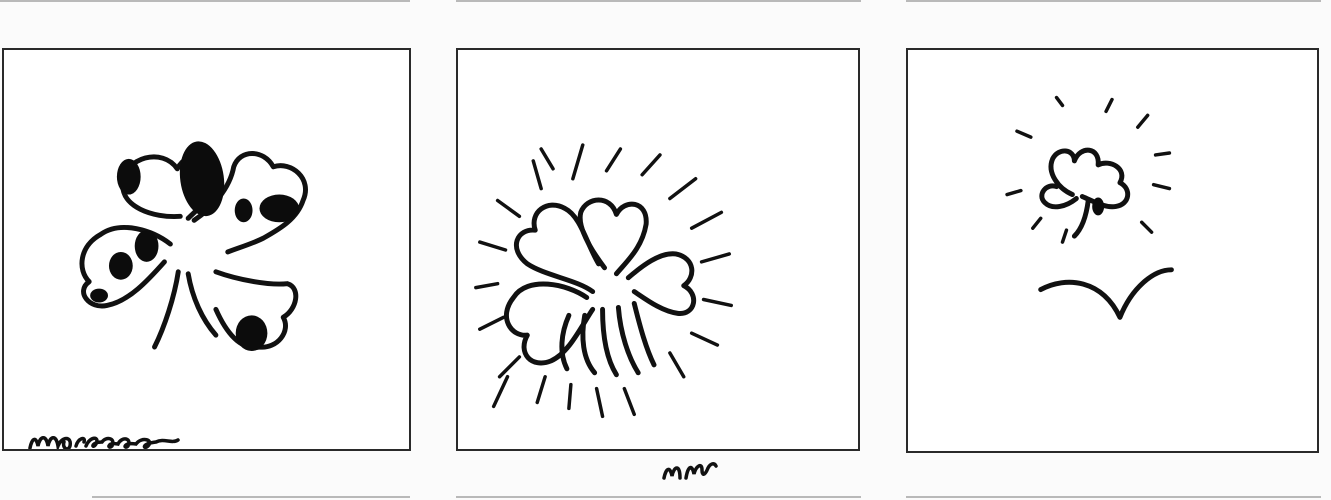 This screenshot has width=1331, height=500. I want to click on signature-moreco, so click(104, 442).